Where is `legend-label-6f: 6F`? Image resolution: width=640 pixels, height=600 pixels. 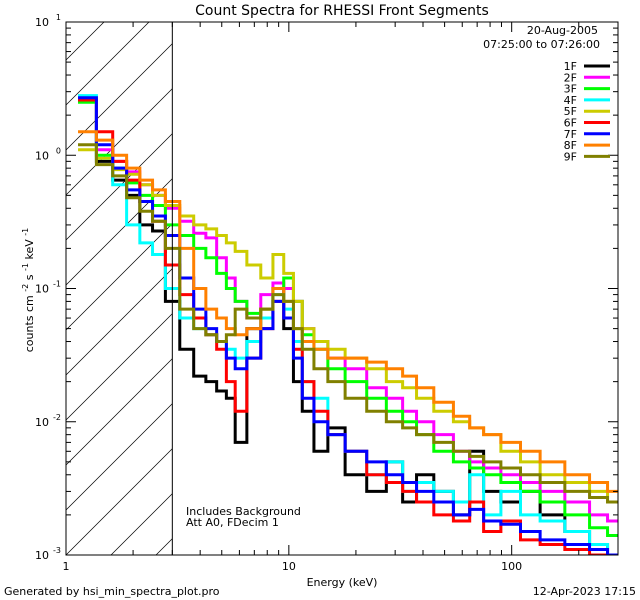 legend-label-6f: 6F is located at coordinates (570, 123).